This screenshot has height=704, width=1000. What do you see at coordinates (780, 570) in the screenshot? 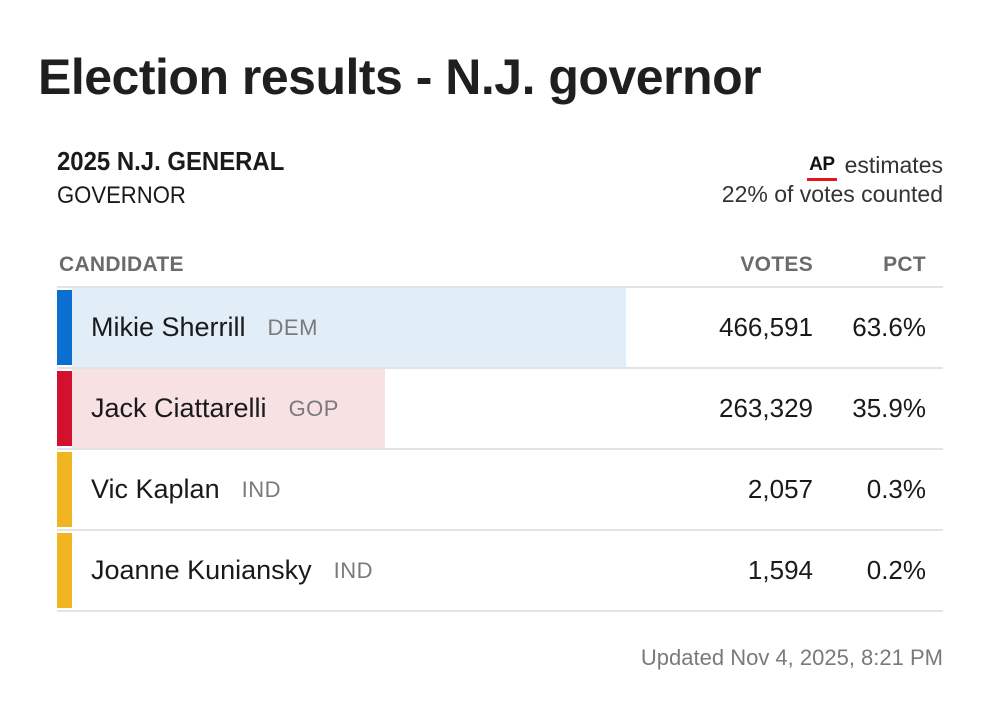
I see `votes-value: 1,594` at bounding box center [780, 570].